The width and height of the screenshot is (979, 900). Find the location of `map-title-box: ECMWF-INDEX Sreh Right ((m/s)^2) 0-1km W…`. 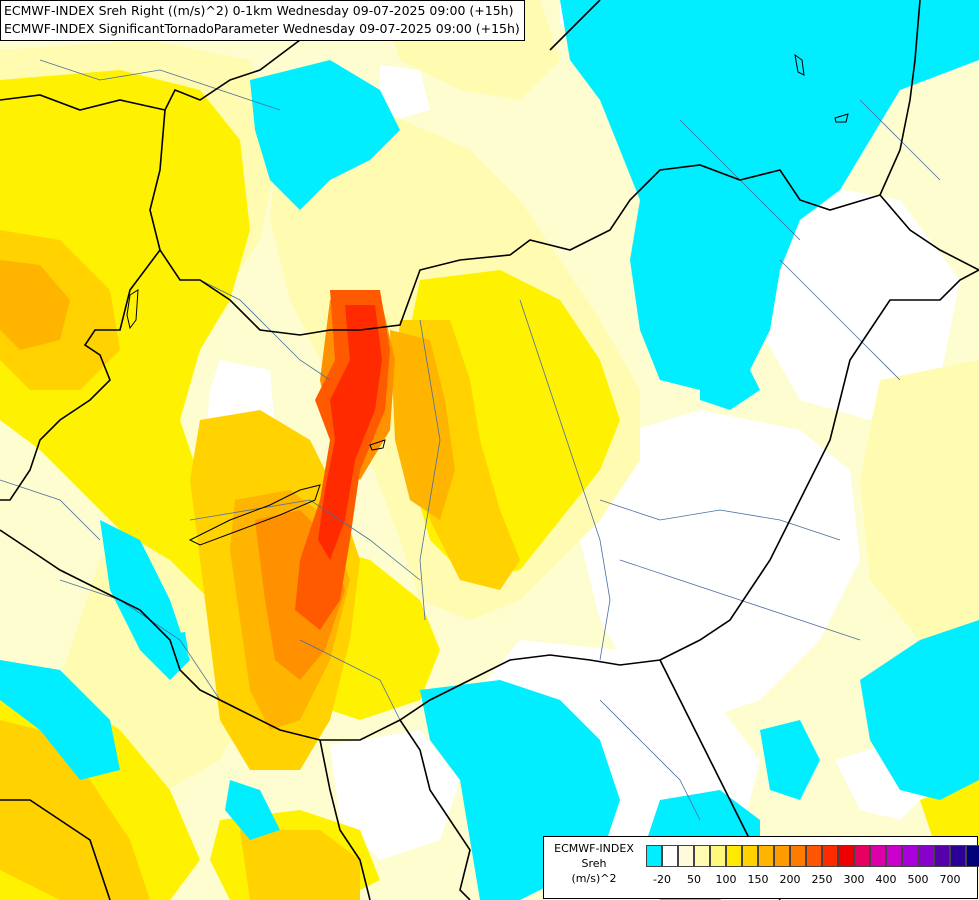

map-title-box: ECMWF-INDEX Sreh Right ((m/s)^2) 0-1km W… is located at coordinates (262, 20).